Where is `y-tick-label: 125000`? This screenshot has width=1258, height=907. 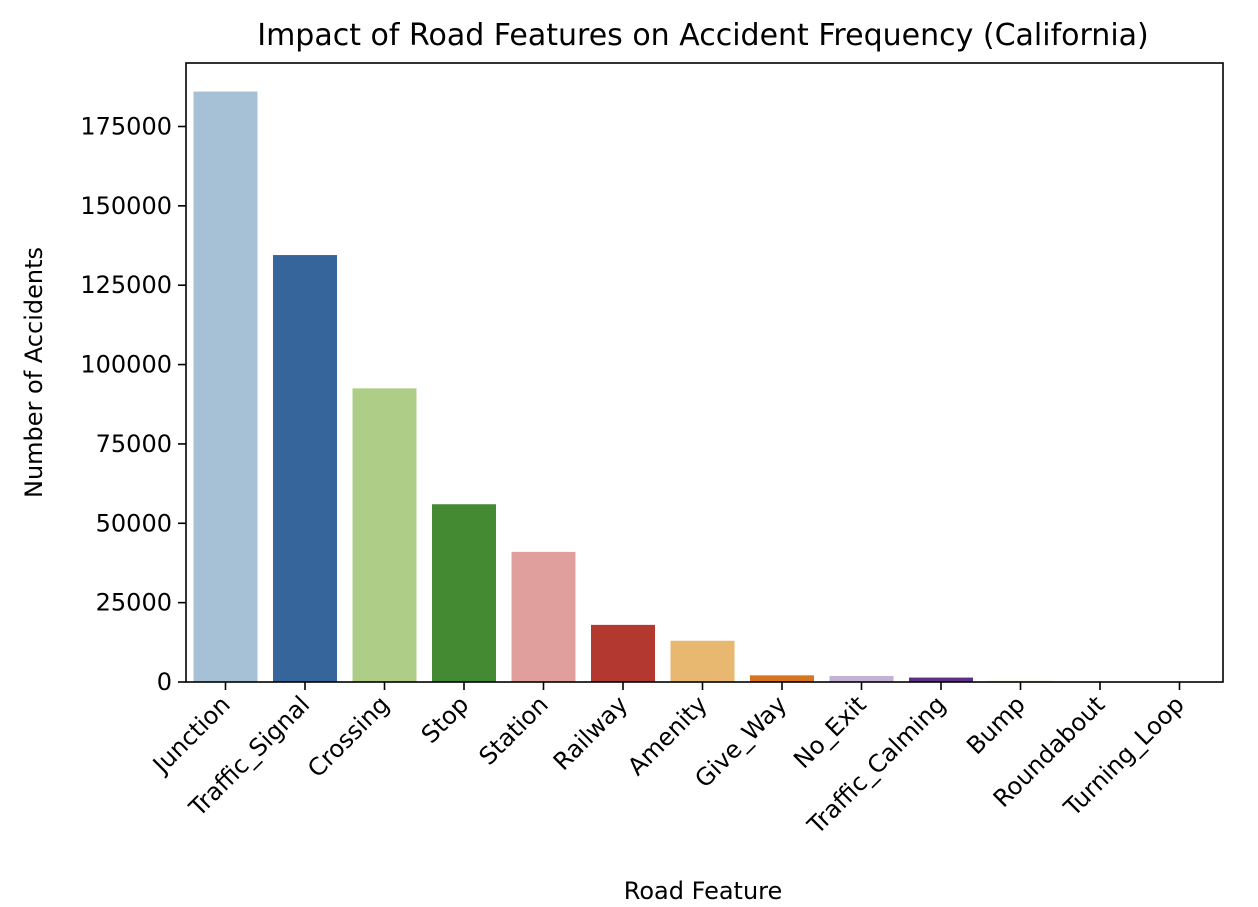
y-tick-label: 125000 is located at coordinates (126, 285).